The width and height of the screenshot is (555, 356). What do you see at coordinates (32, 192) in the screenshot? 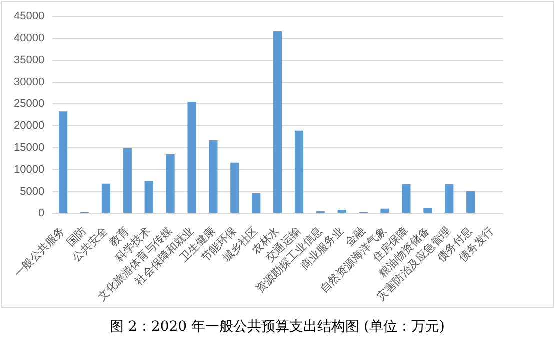
I see `y-tick-label: 5000` at bounding box center [32, 192].